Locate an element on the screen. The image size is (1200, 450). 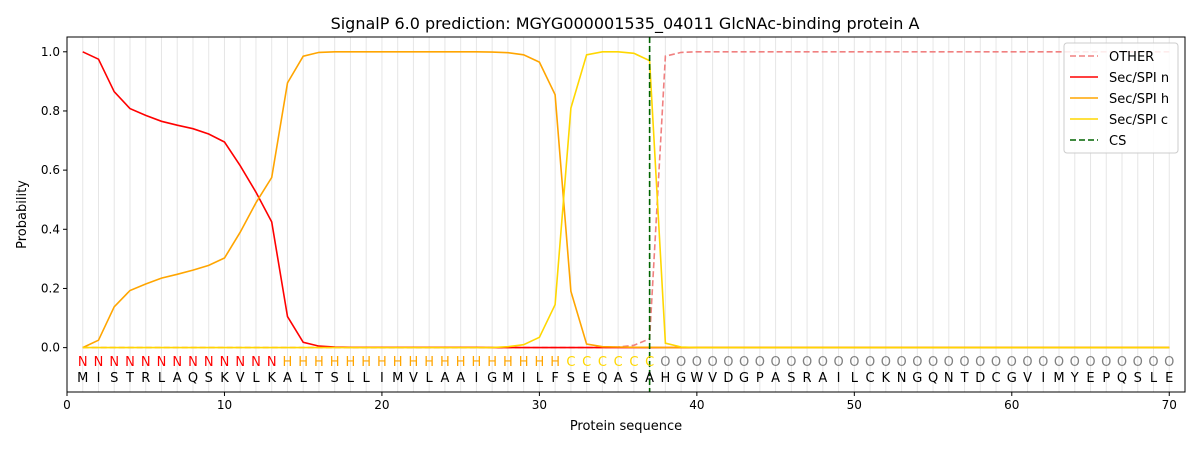
x-tick-label: 70 is located at coordinates (1169, 405).